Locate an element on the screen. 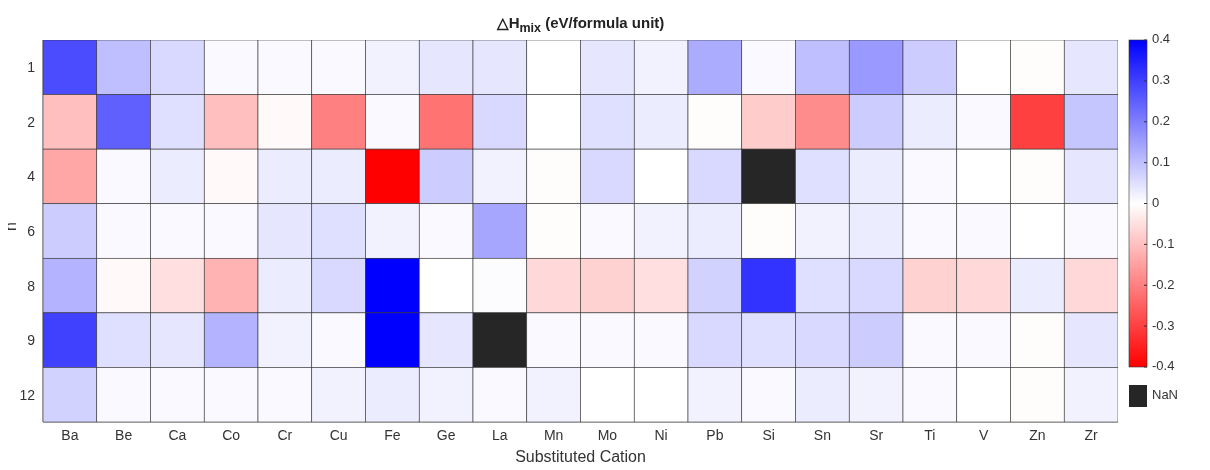  y-tick-label: 6 is located at coordinates (31, 230).